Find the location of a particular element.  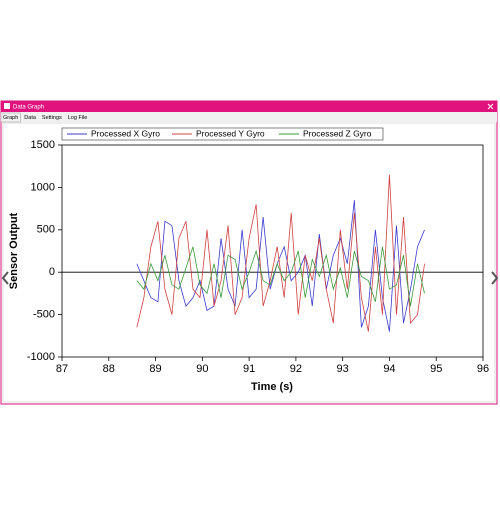

active-tab-frame is located at coordinates (10, 117).